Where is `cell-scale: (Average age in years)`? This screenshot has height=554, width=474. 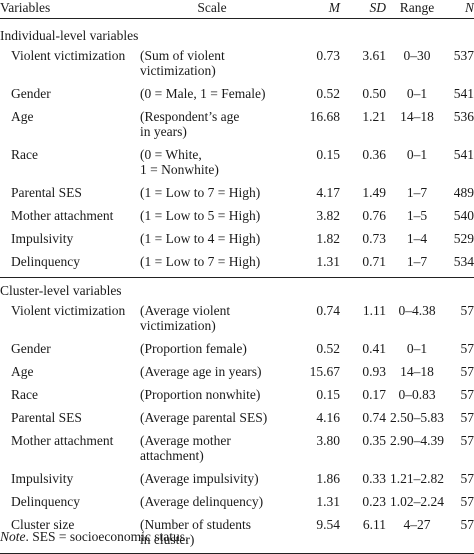
cell-scale: (Average age in years) is located at coordinates (201, 371).